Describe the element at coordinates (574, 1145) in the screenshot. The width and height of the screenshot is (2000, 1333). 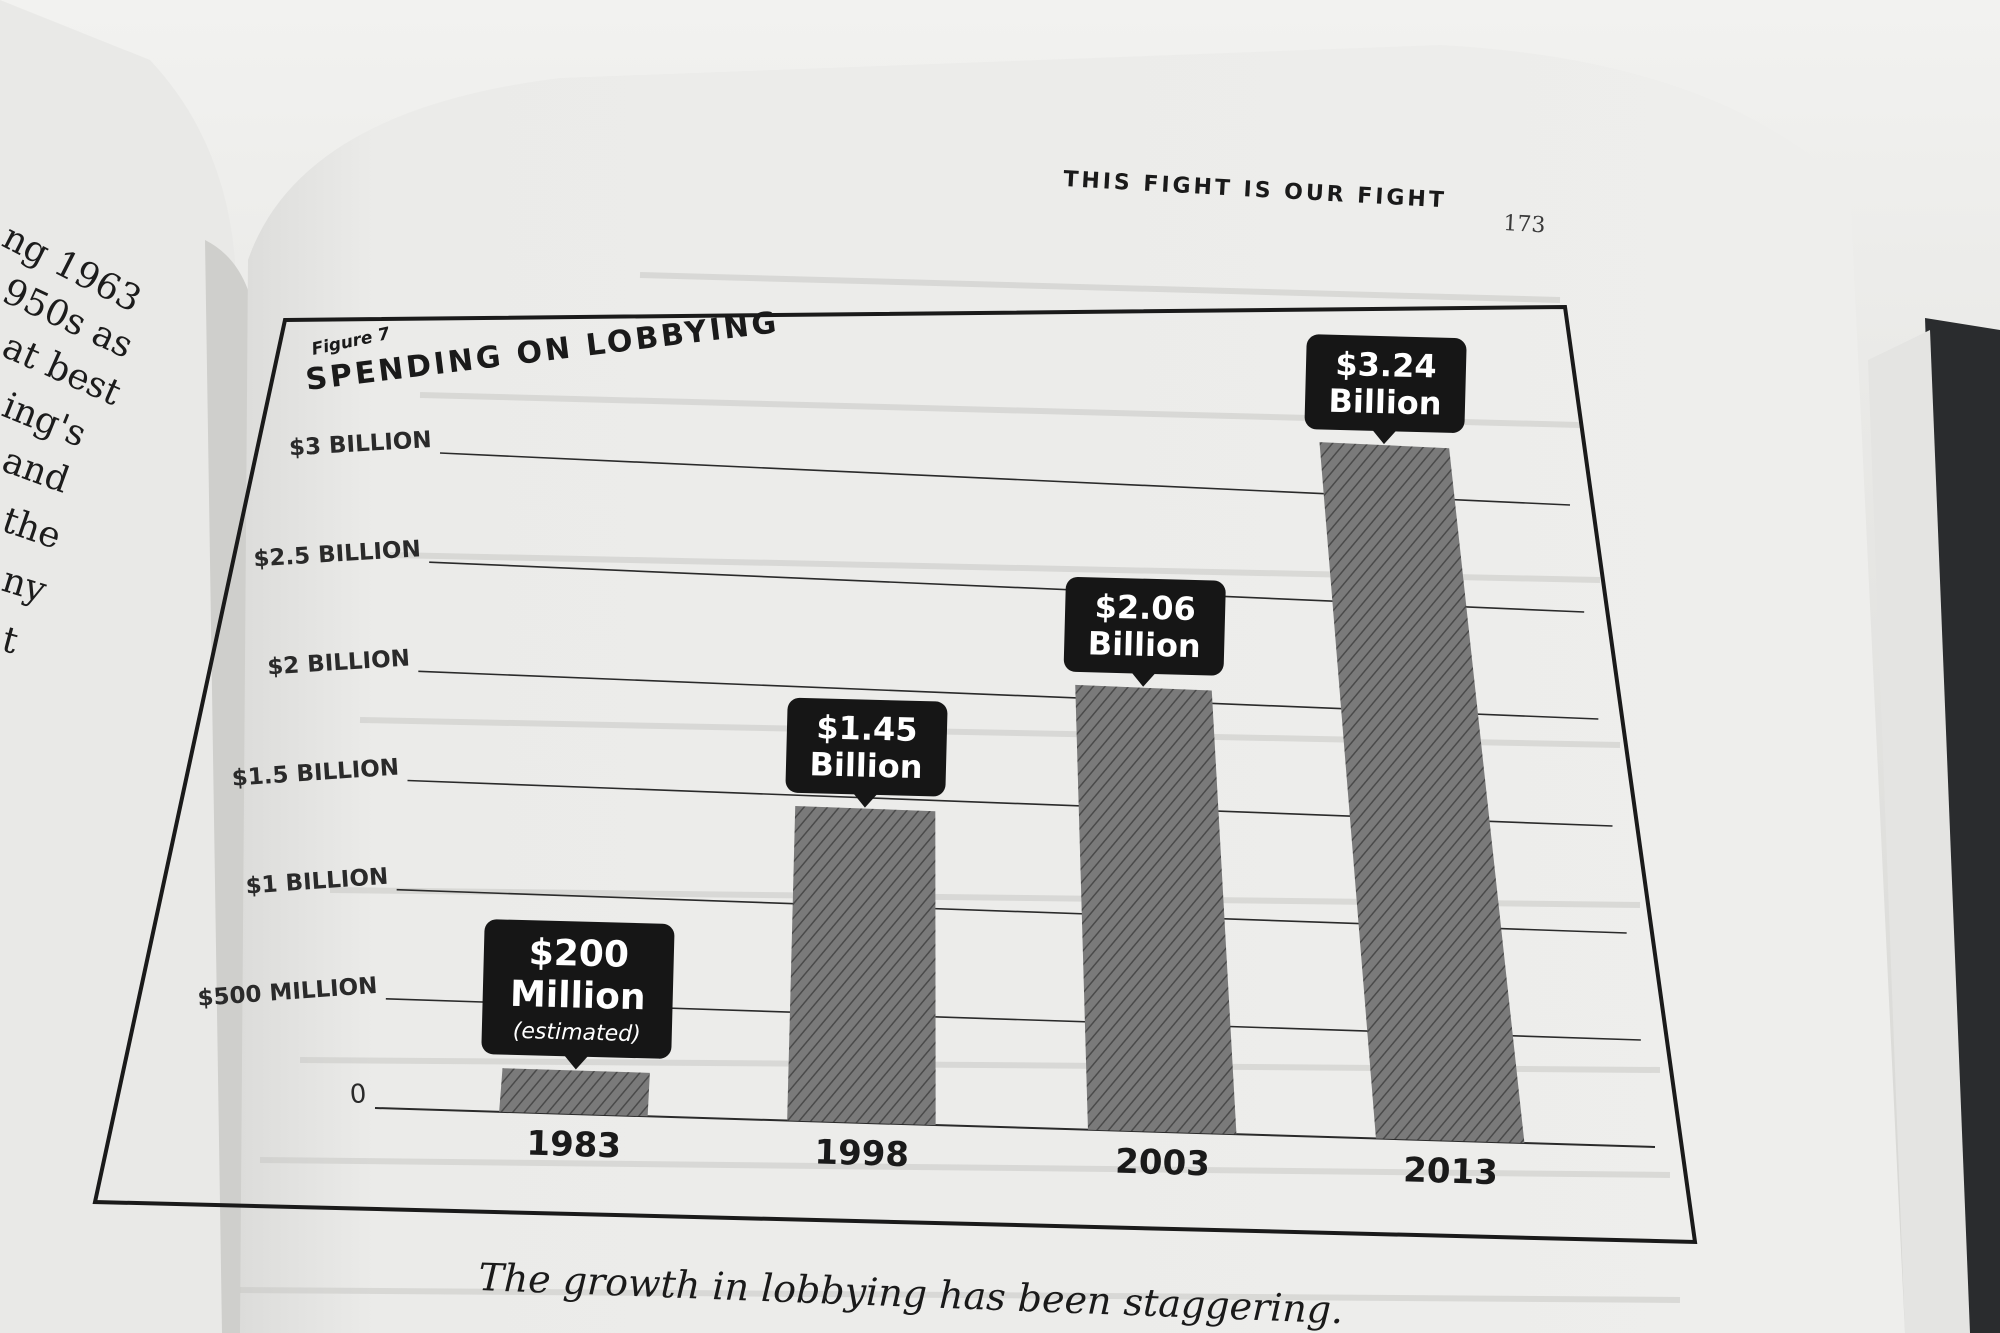
I see `x-category-label: 1983` at that location.